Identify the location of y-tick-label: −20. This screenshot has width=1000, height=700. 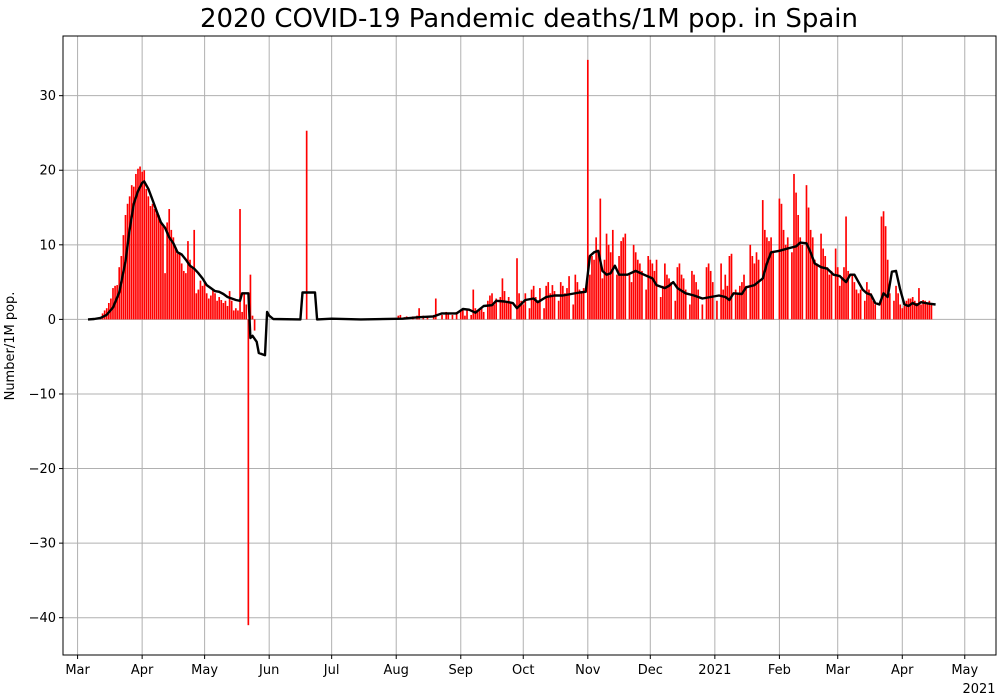
(42, 469).